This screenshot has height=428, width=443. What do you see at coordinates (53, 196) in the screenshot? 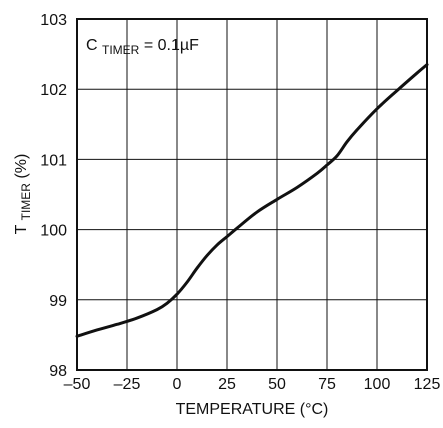
I see `y-tick-labels: 98 99 100 101 102 103` at bounding box center [53, 196].